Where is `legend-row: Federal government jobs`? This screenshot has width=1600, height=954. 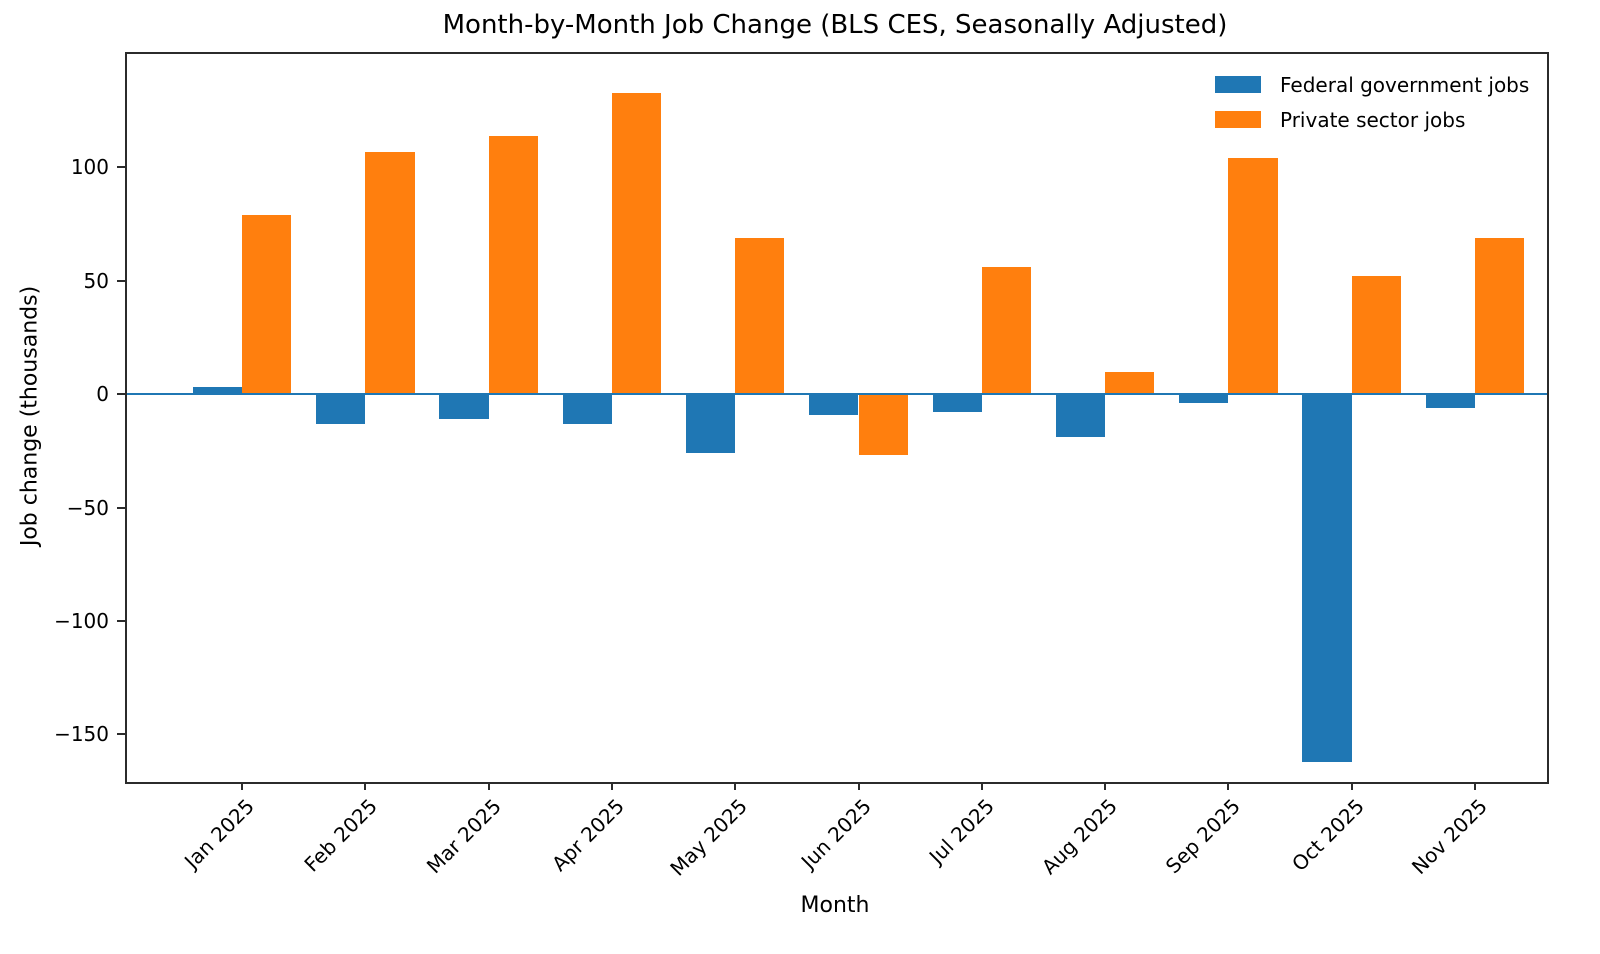 legend-row: Federal government jobs is located at coordinates (1372, 84).